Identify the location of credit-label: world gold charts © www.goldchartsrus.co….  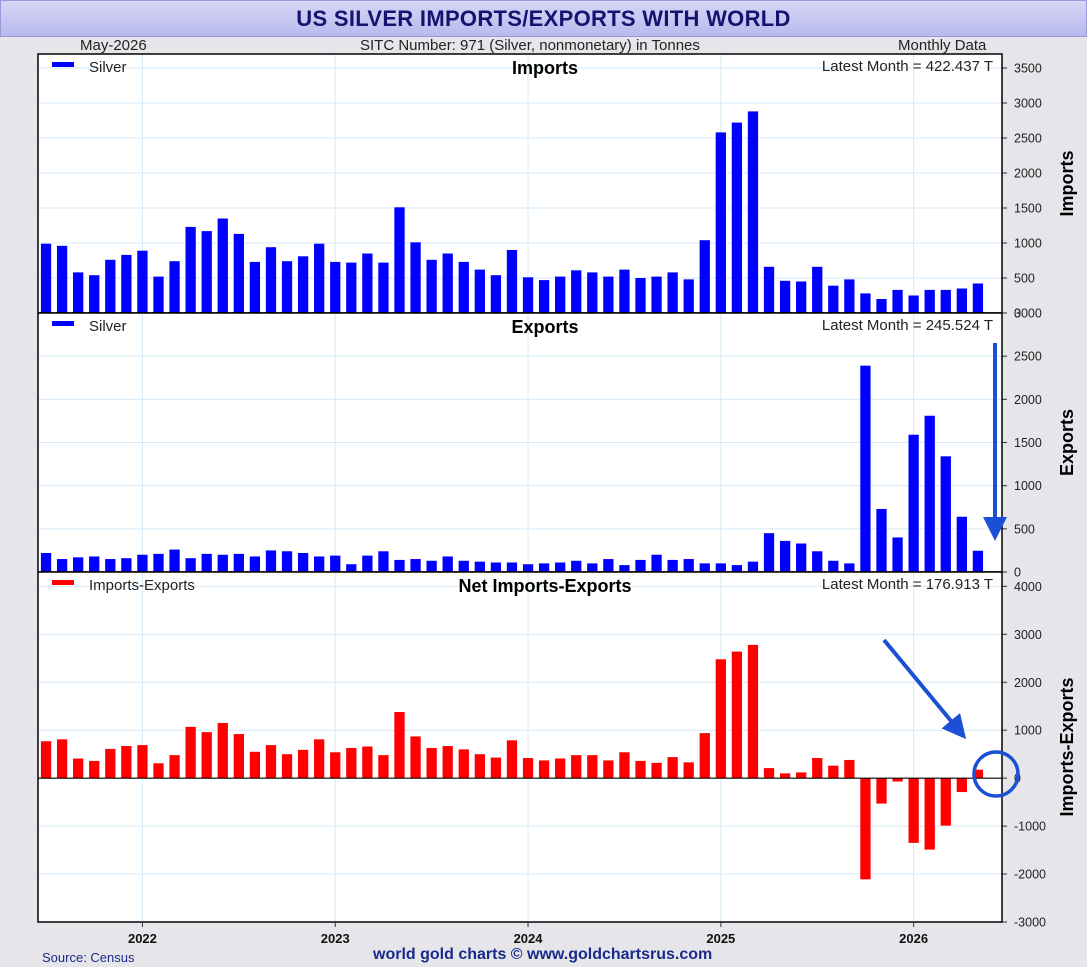
(543, 954).